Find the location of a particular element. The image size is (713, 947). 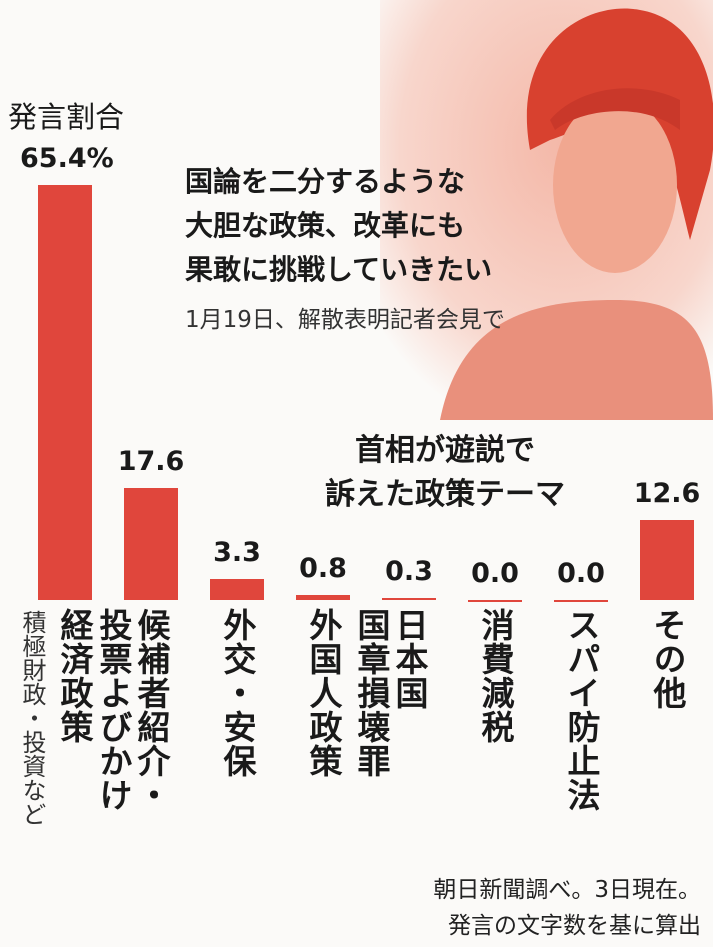

value-caption: 発言割合 is located at coordinates (66, 117).